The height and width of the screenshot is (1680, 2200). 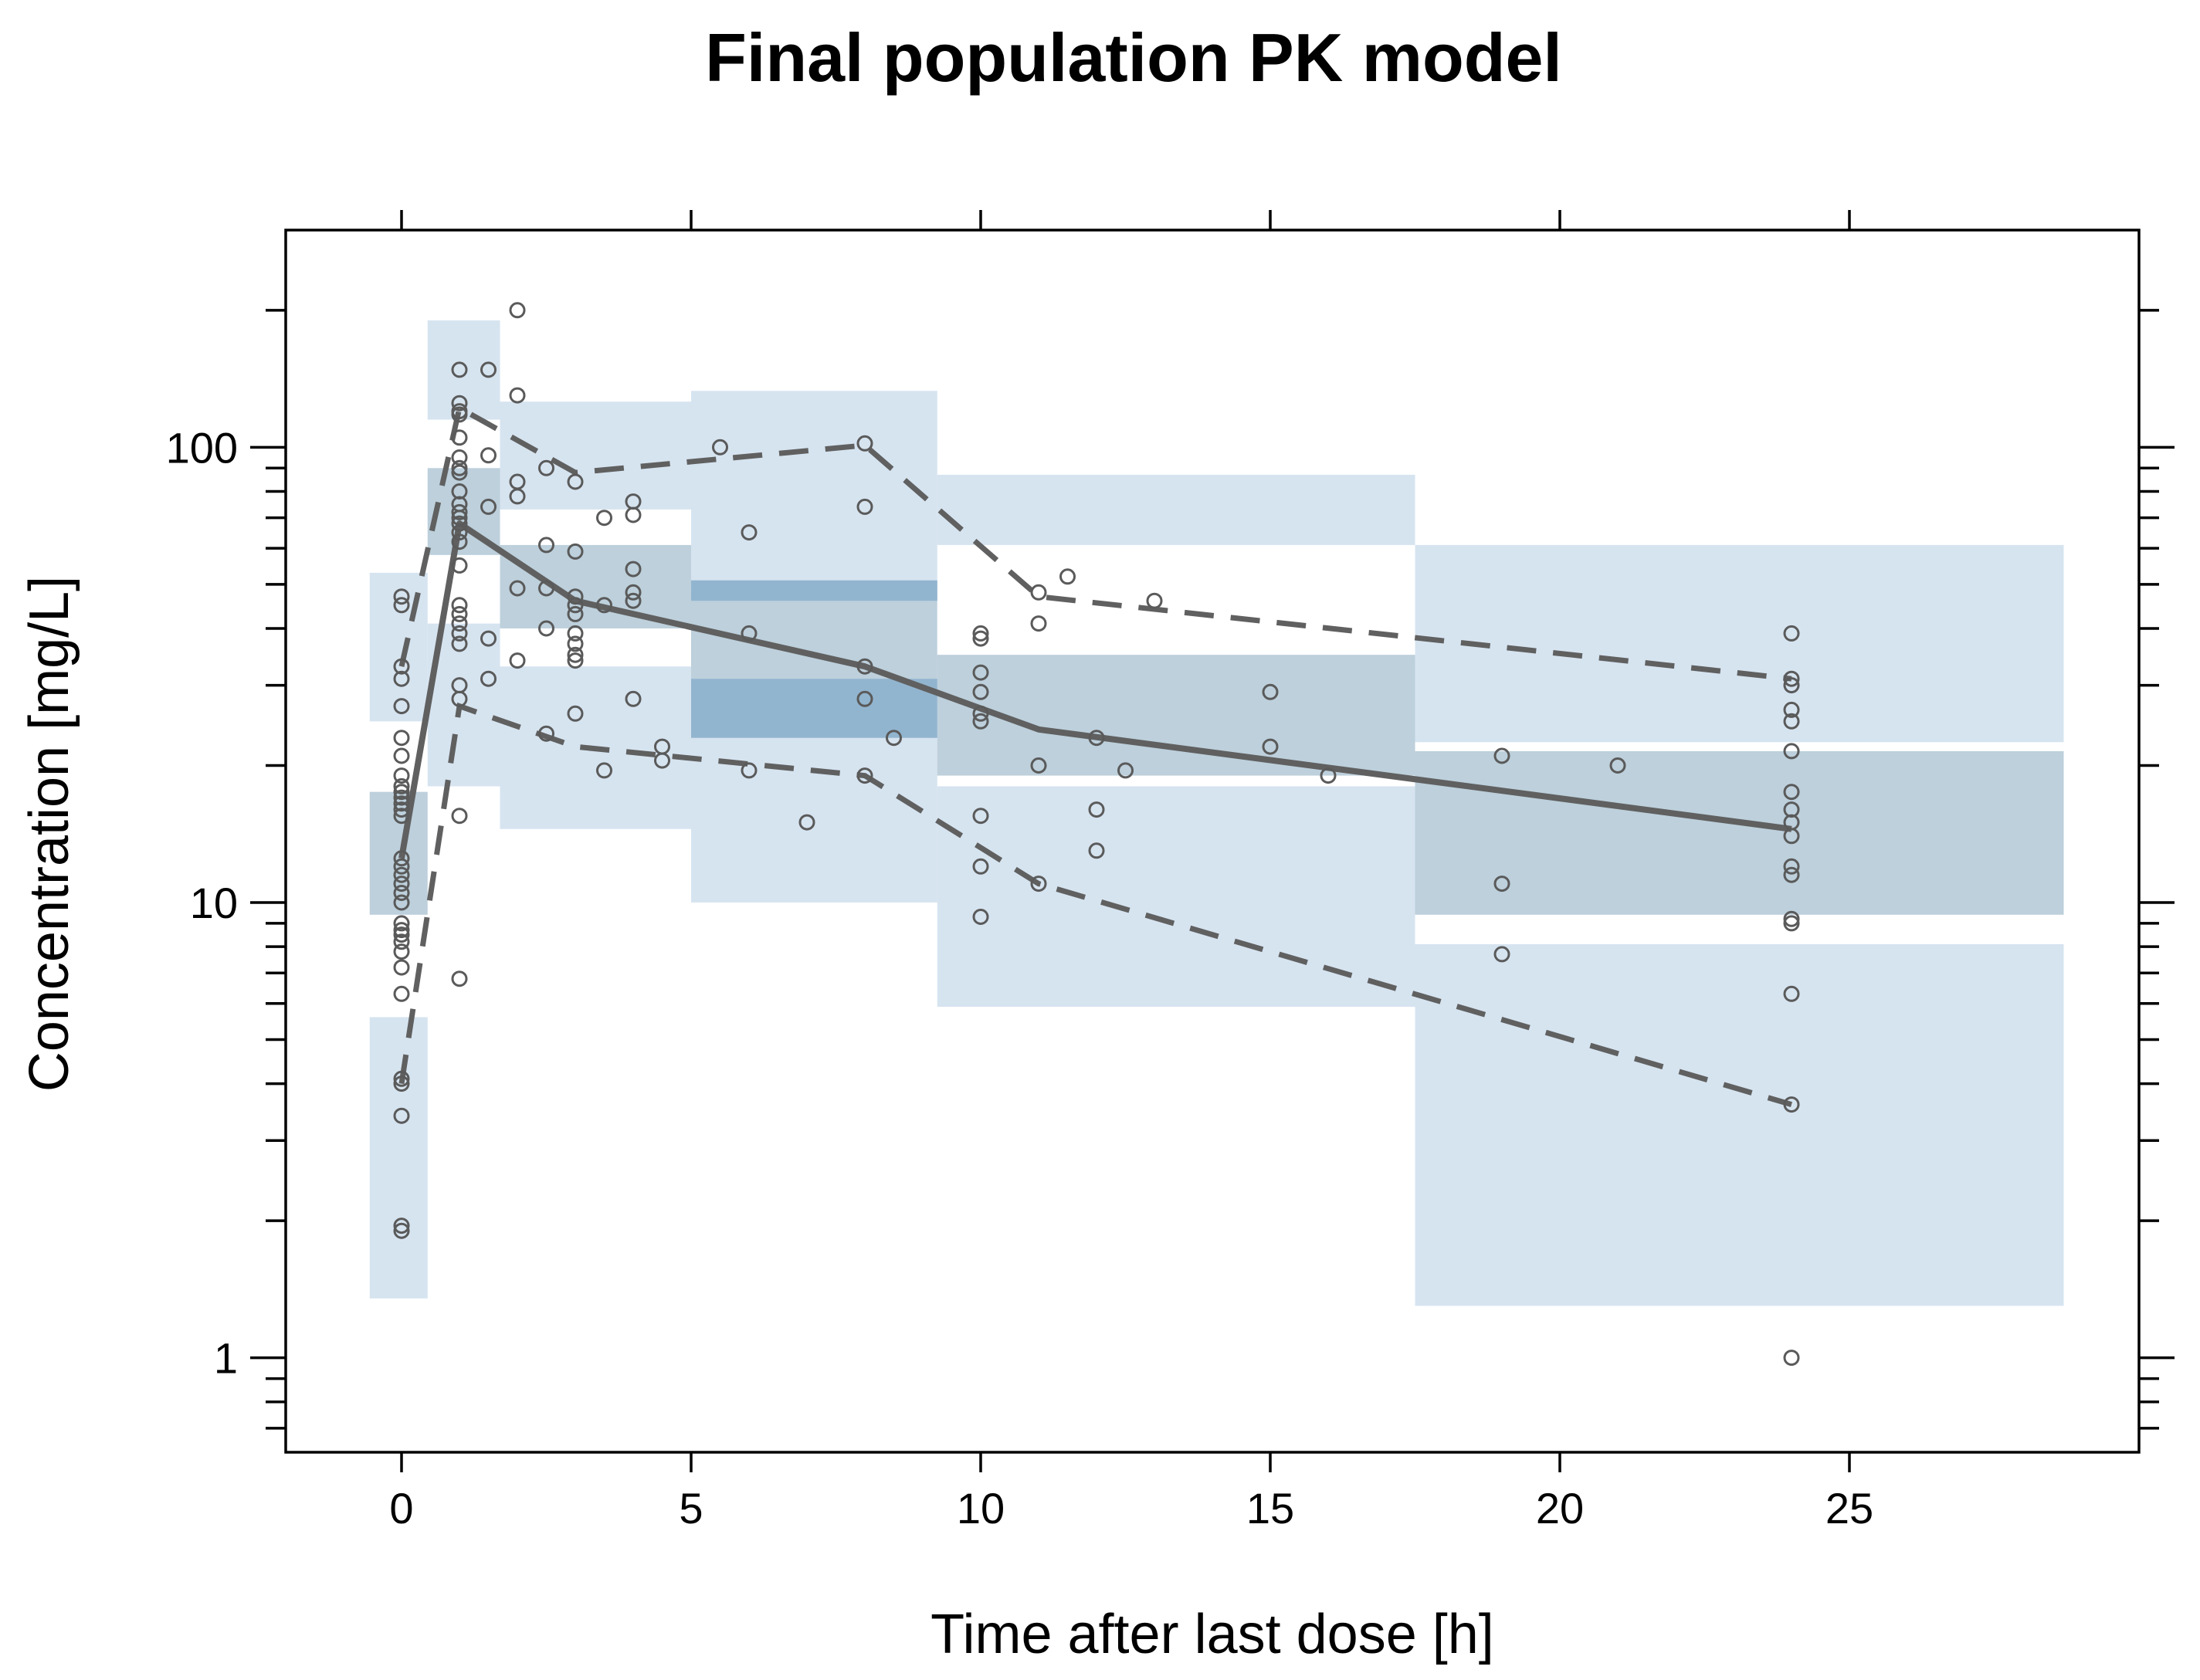 What do you see at coordinates (202, 447) in the screenshot?
I see `y-tick-label: 100` at bounding box center [202, 447].